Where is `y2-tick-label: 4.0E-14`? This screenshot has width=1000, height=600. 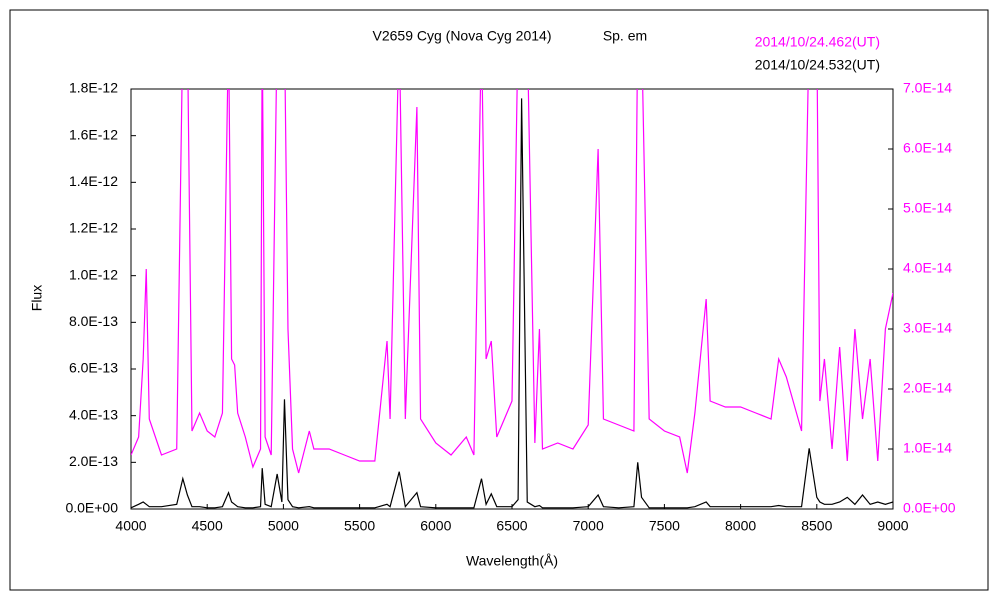 y2-tick-label: 4.0E-14 is located at coordinates (927, 268).